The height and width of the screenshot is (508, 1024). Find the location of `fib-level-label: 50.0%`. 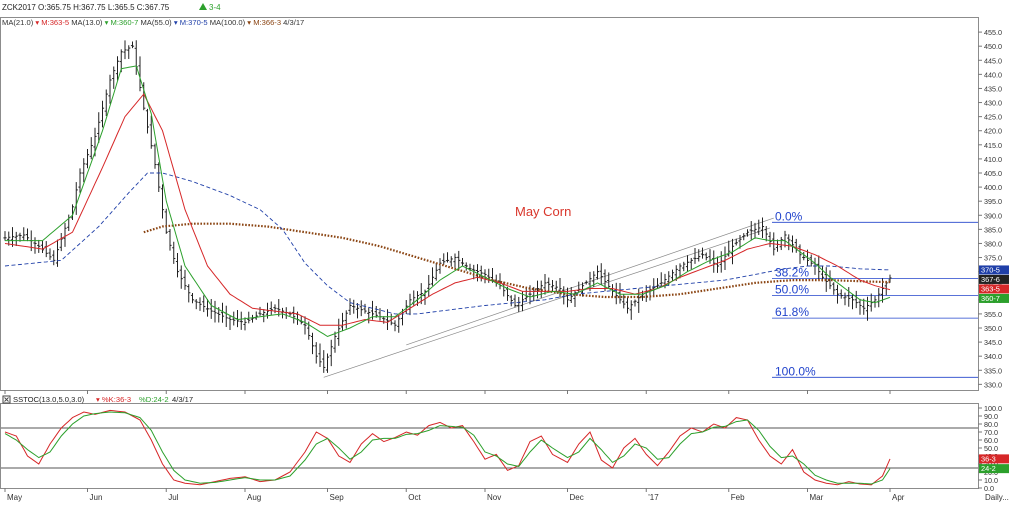

fib-level-label: 50.0% is located at coordinates (792, 290).